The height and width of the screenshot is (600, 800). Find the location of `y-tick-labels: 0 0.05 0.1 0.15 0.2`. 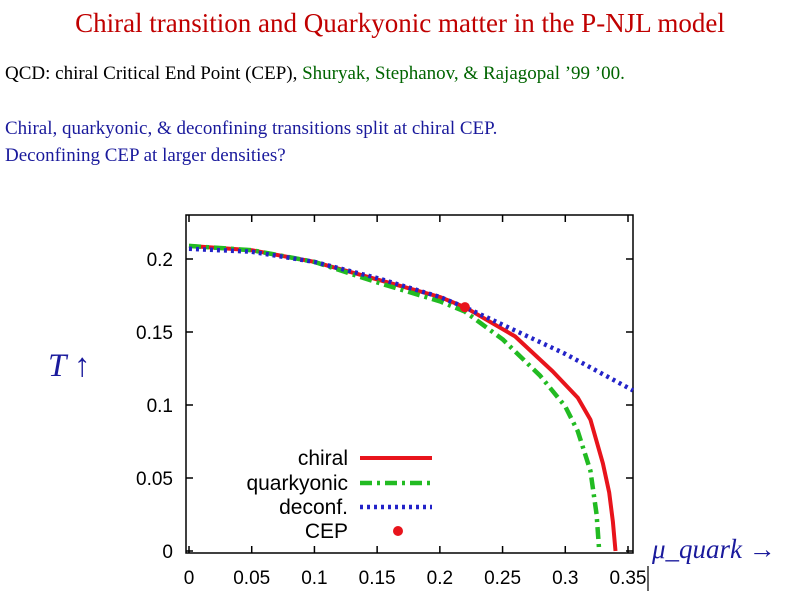

y-tick-labels: 0 0.05 0.1 0.15 0.2 is located at coordinates (154, 406).